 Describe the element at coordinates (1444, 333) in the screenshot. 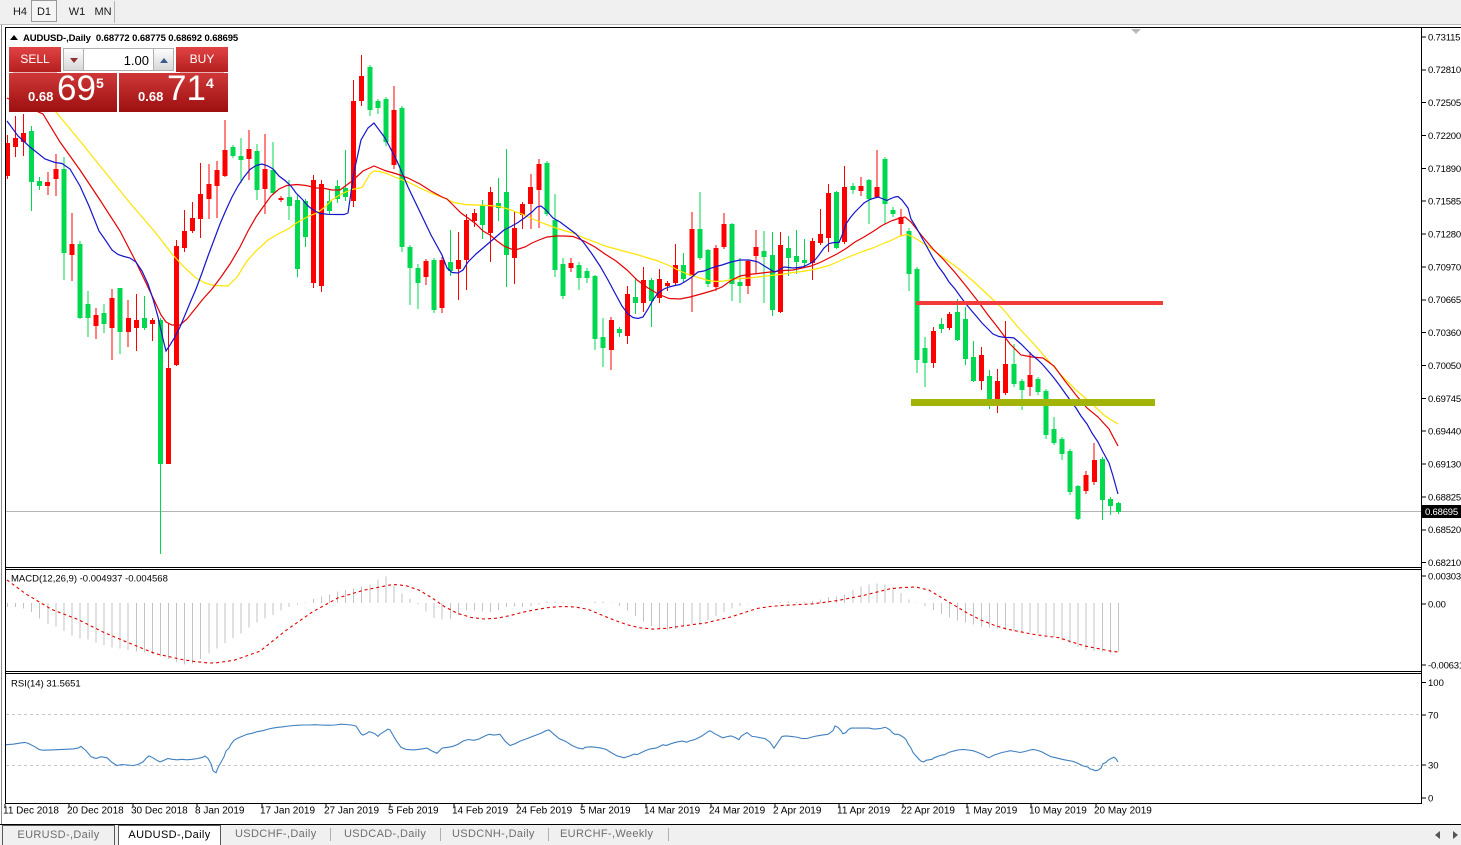

I see `svg-text: 0.70360` at that location.